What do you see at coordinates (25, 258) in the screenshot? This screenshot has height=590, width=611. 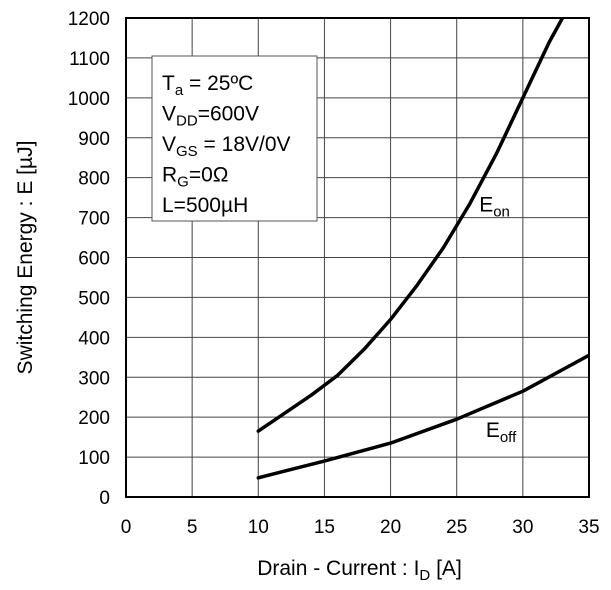 I see `y-axis-label: Switching Energy : E [µJ]` at bounding box center [25, 258].